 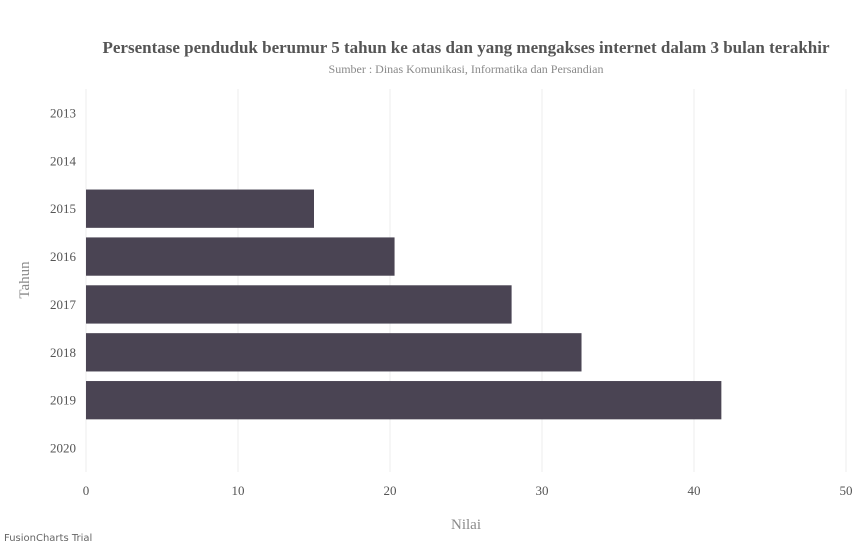 I want to click on x-tick-label: 10, so click(x=238, y=490).